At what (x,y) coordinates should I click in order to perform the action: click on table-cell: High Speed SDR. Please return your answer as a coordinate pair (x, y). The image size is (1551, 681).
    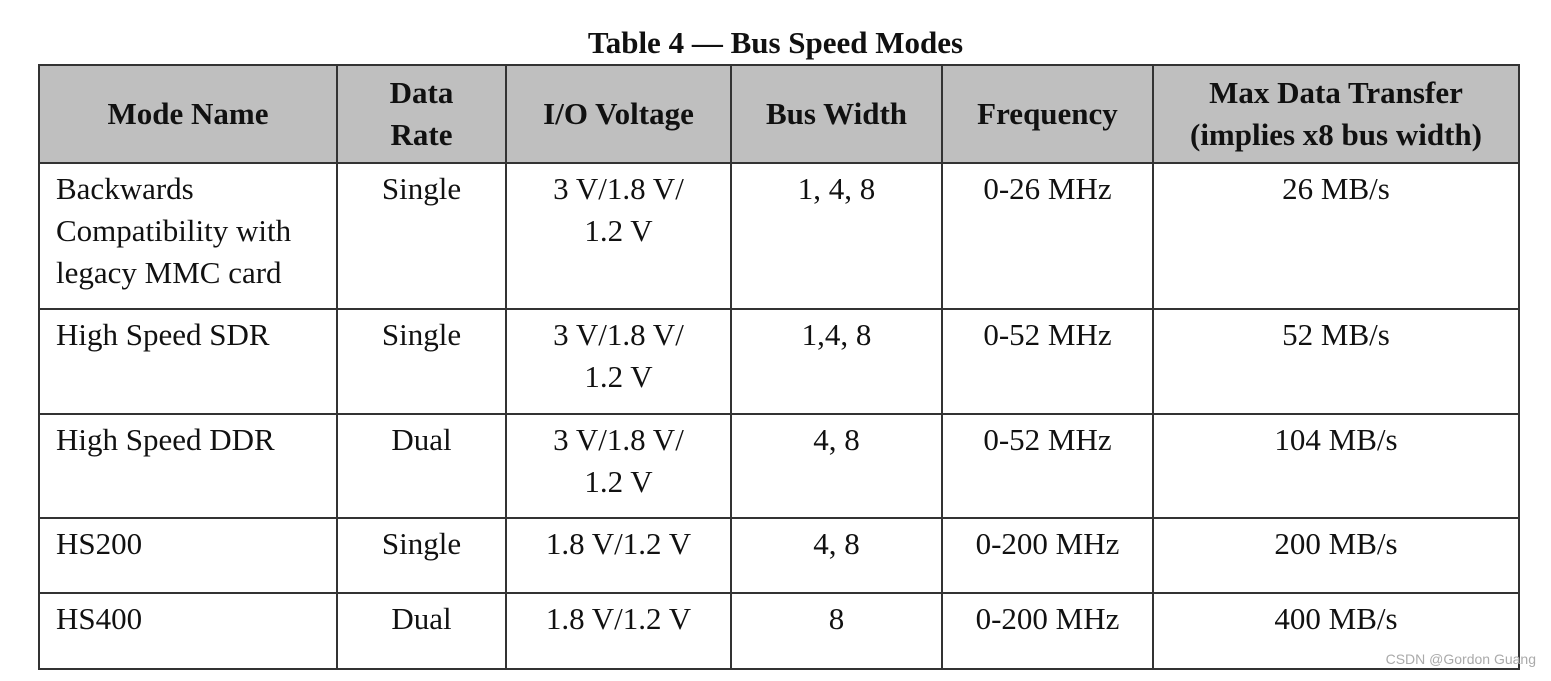
    Looking at the image, I should click on (188, 361).